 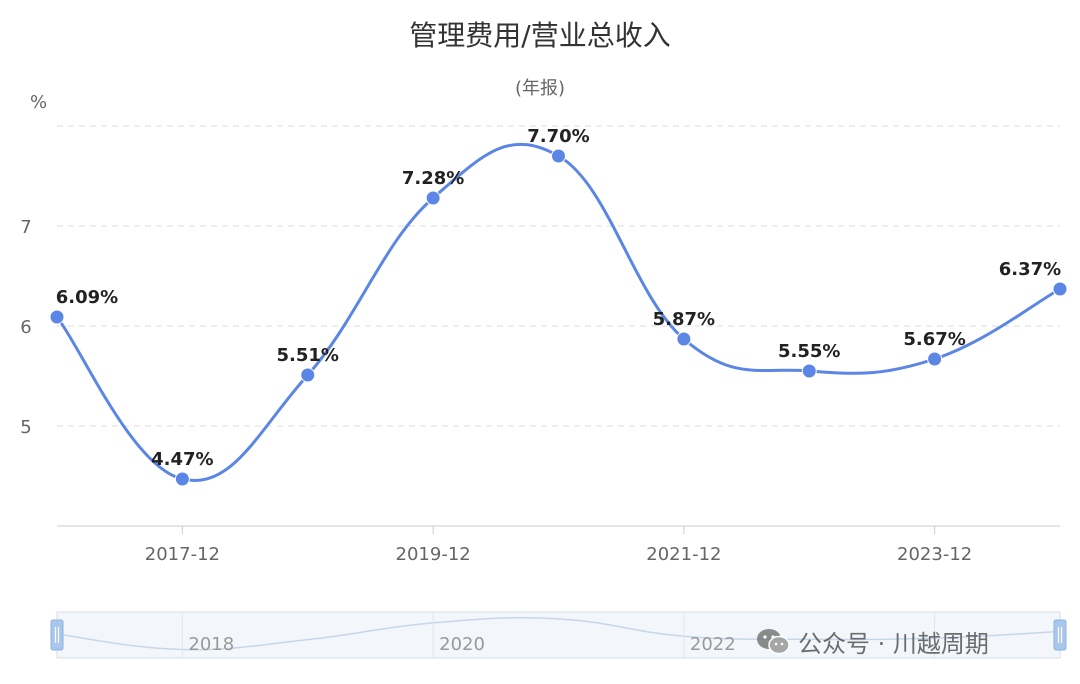 I want to click on chart-title: 管理费用/营业总收入, so click(x=540, y=35).